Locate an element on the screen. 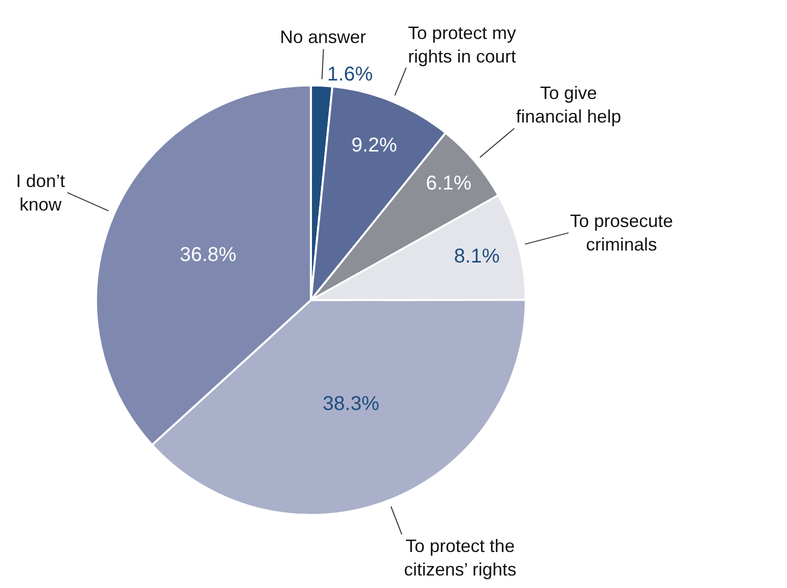  slice-label: I don’t know is located at coordinates (41, 192).